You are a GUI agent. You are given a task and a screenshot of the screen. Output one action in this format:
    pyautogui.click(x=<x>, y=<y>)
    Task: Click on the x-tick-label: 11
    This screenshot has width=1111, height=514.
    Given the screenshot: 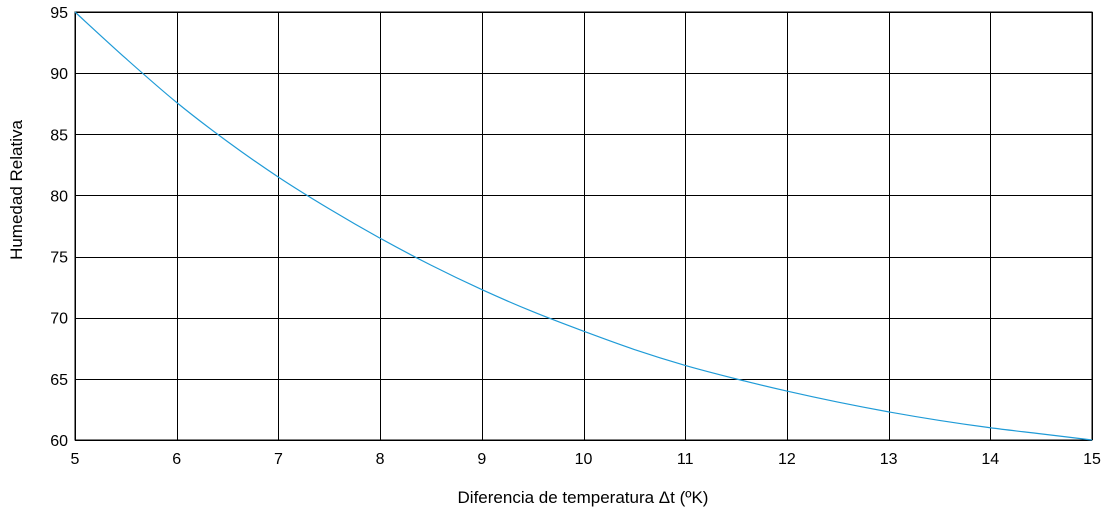 What is the action you would take?
    pyautogui.click(x=685, y=459)
    